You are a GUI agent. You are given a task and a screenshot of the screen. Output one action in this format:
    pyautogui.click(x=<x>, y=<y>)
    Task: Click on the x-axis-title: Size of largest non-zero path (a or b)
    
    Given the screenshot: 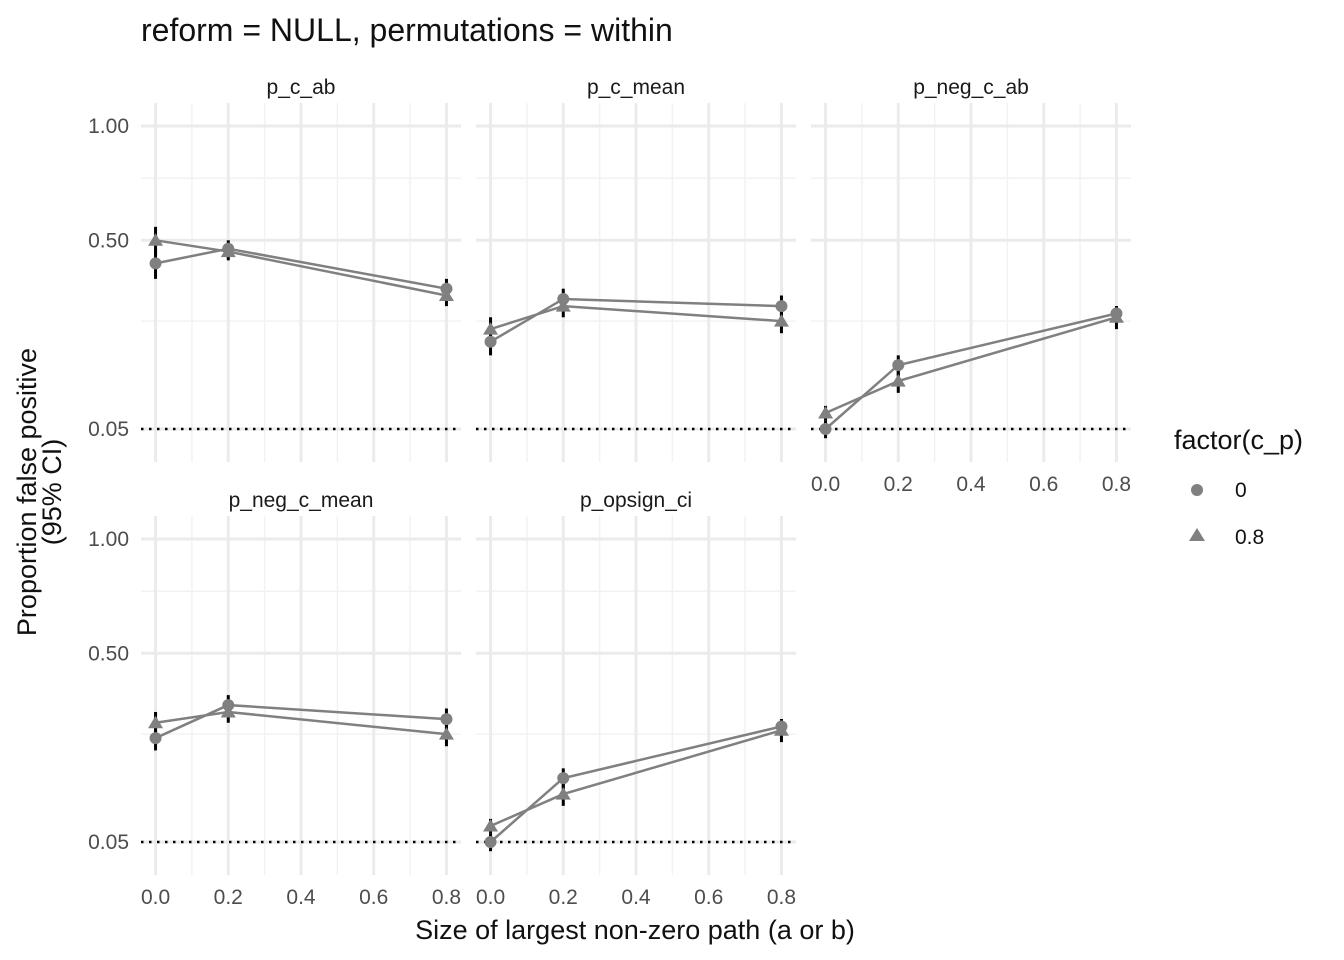 What is the action you would take?
    pyautogui.click(x=635, y=930)
    